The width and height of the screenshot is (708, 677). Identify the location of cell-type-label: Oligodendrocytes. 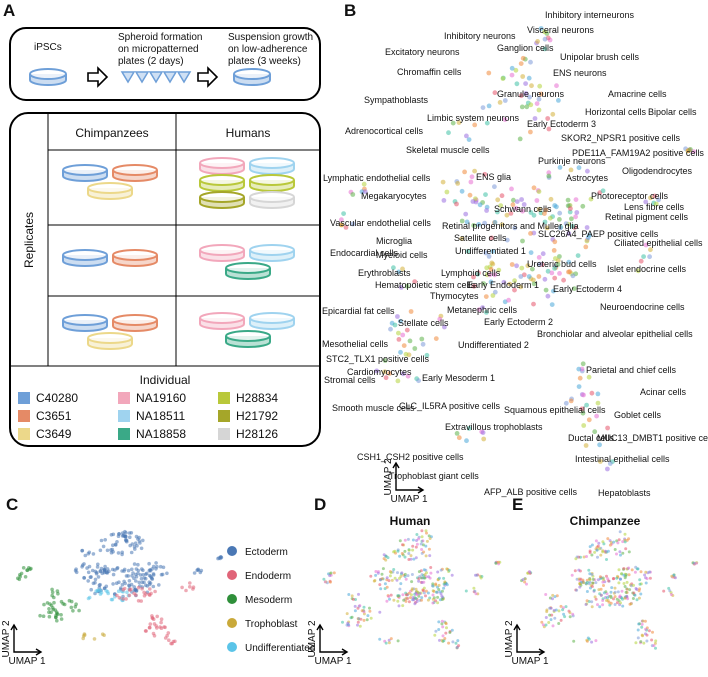
(657, 171).